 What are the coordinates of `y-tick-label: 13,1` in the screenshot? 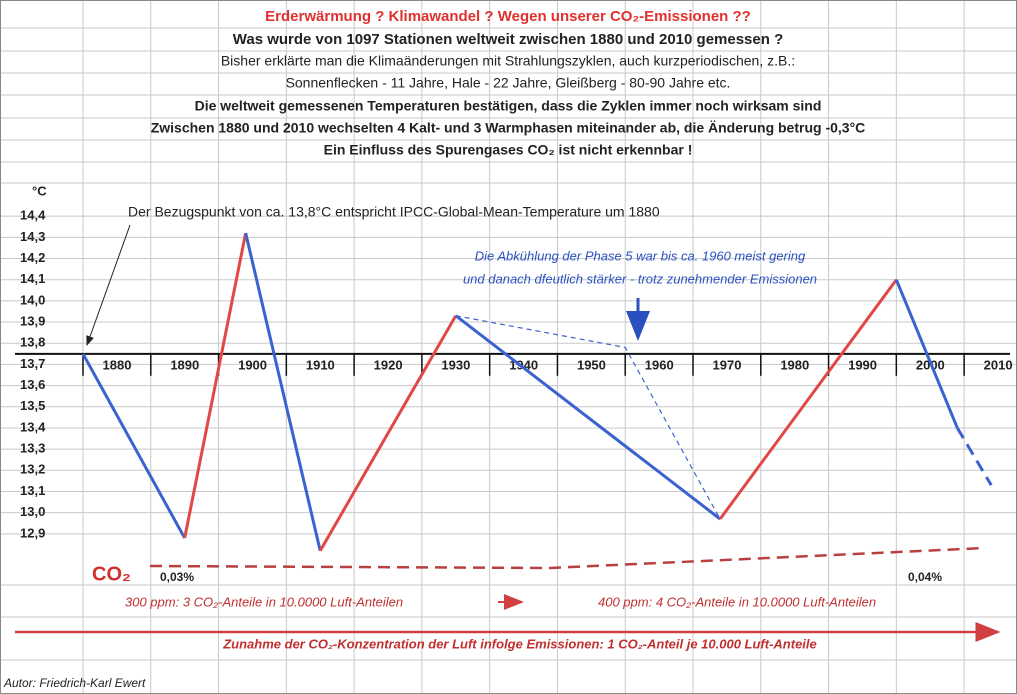 It's located at (32, 490).